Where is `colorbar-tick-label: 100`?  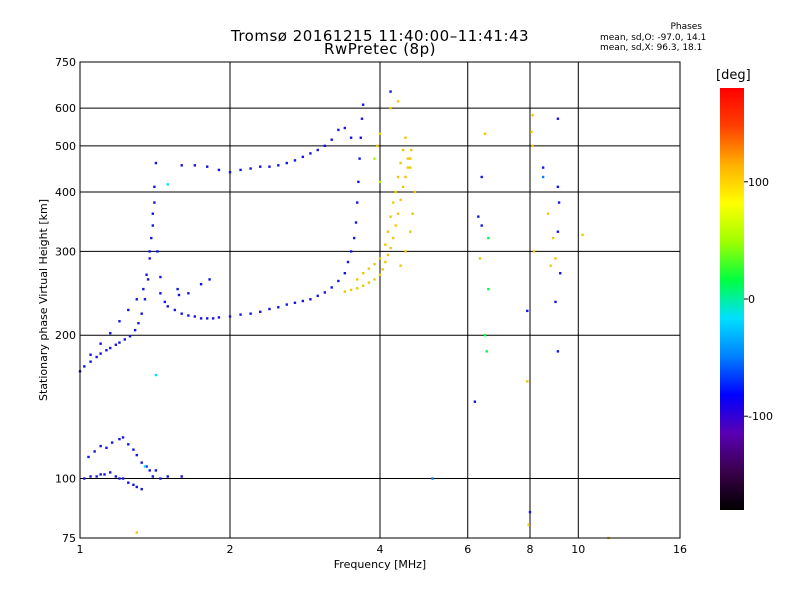 colorbar-tick-label: 100 is located at coordinates (758, 182).